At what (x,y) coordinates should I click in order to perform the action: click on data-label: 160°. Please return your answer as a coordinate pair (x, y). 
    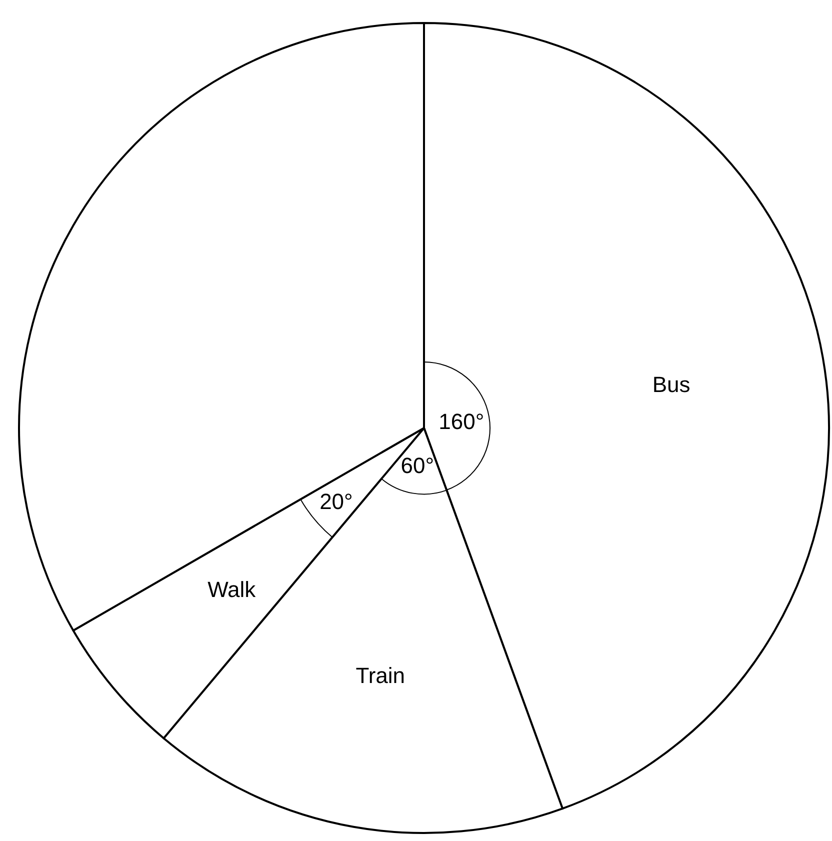
    Looking at the image, I should click on (461, 421).